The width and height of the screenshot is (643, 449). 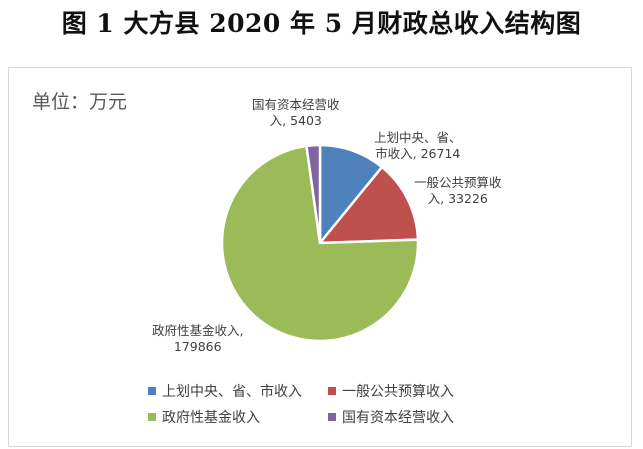 I want to click on legend-item-state-capital: 国有资本经营收入, so click(x=391, y=417).